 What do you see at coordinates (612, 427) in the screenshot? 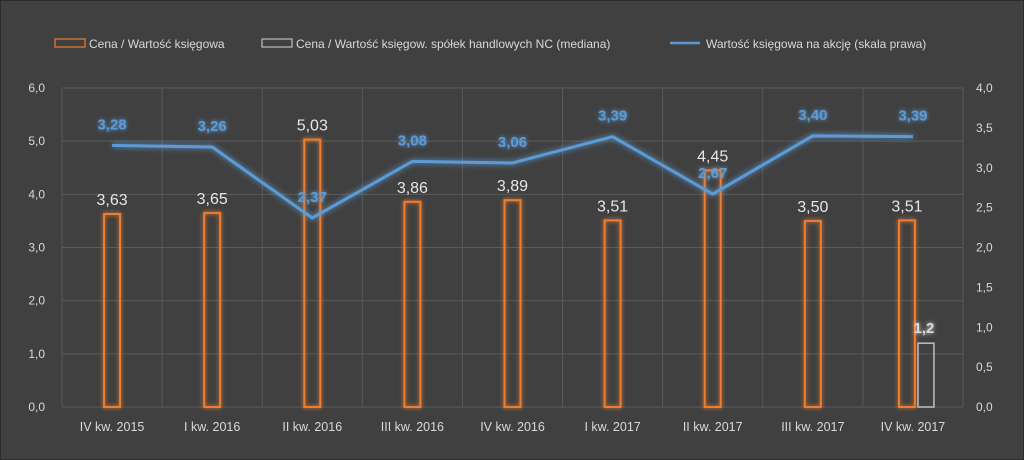
I see `x-tick-label: I kw. 2017` at bounding box center [612, 427].